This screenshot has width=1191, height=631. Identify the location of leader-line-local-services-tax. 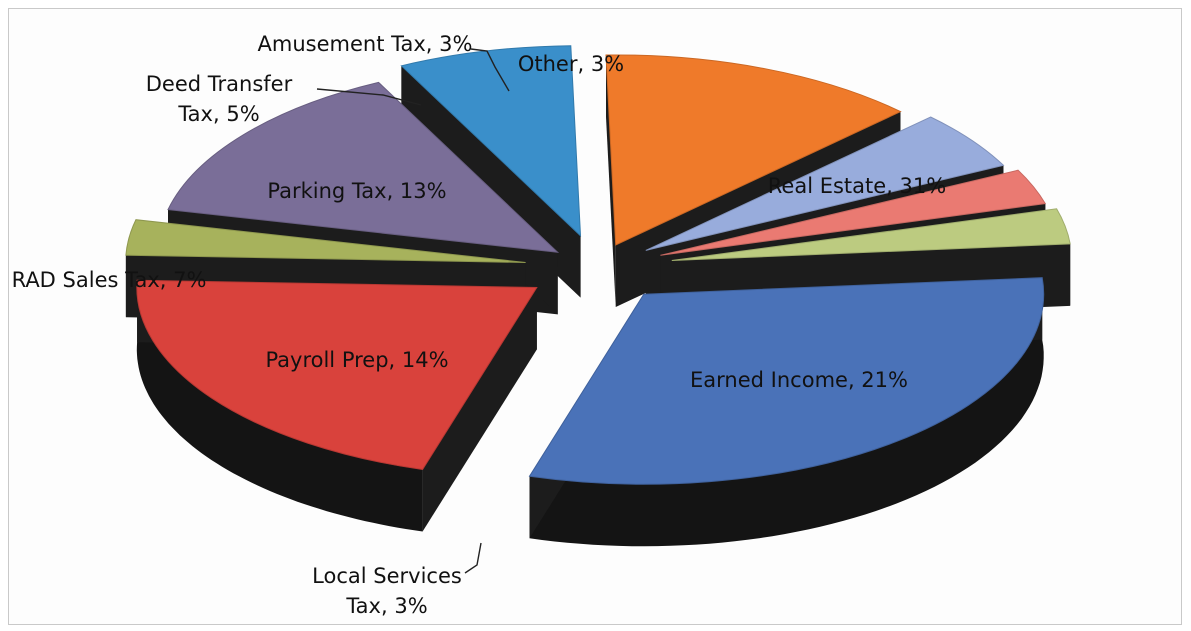
(473, 558).